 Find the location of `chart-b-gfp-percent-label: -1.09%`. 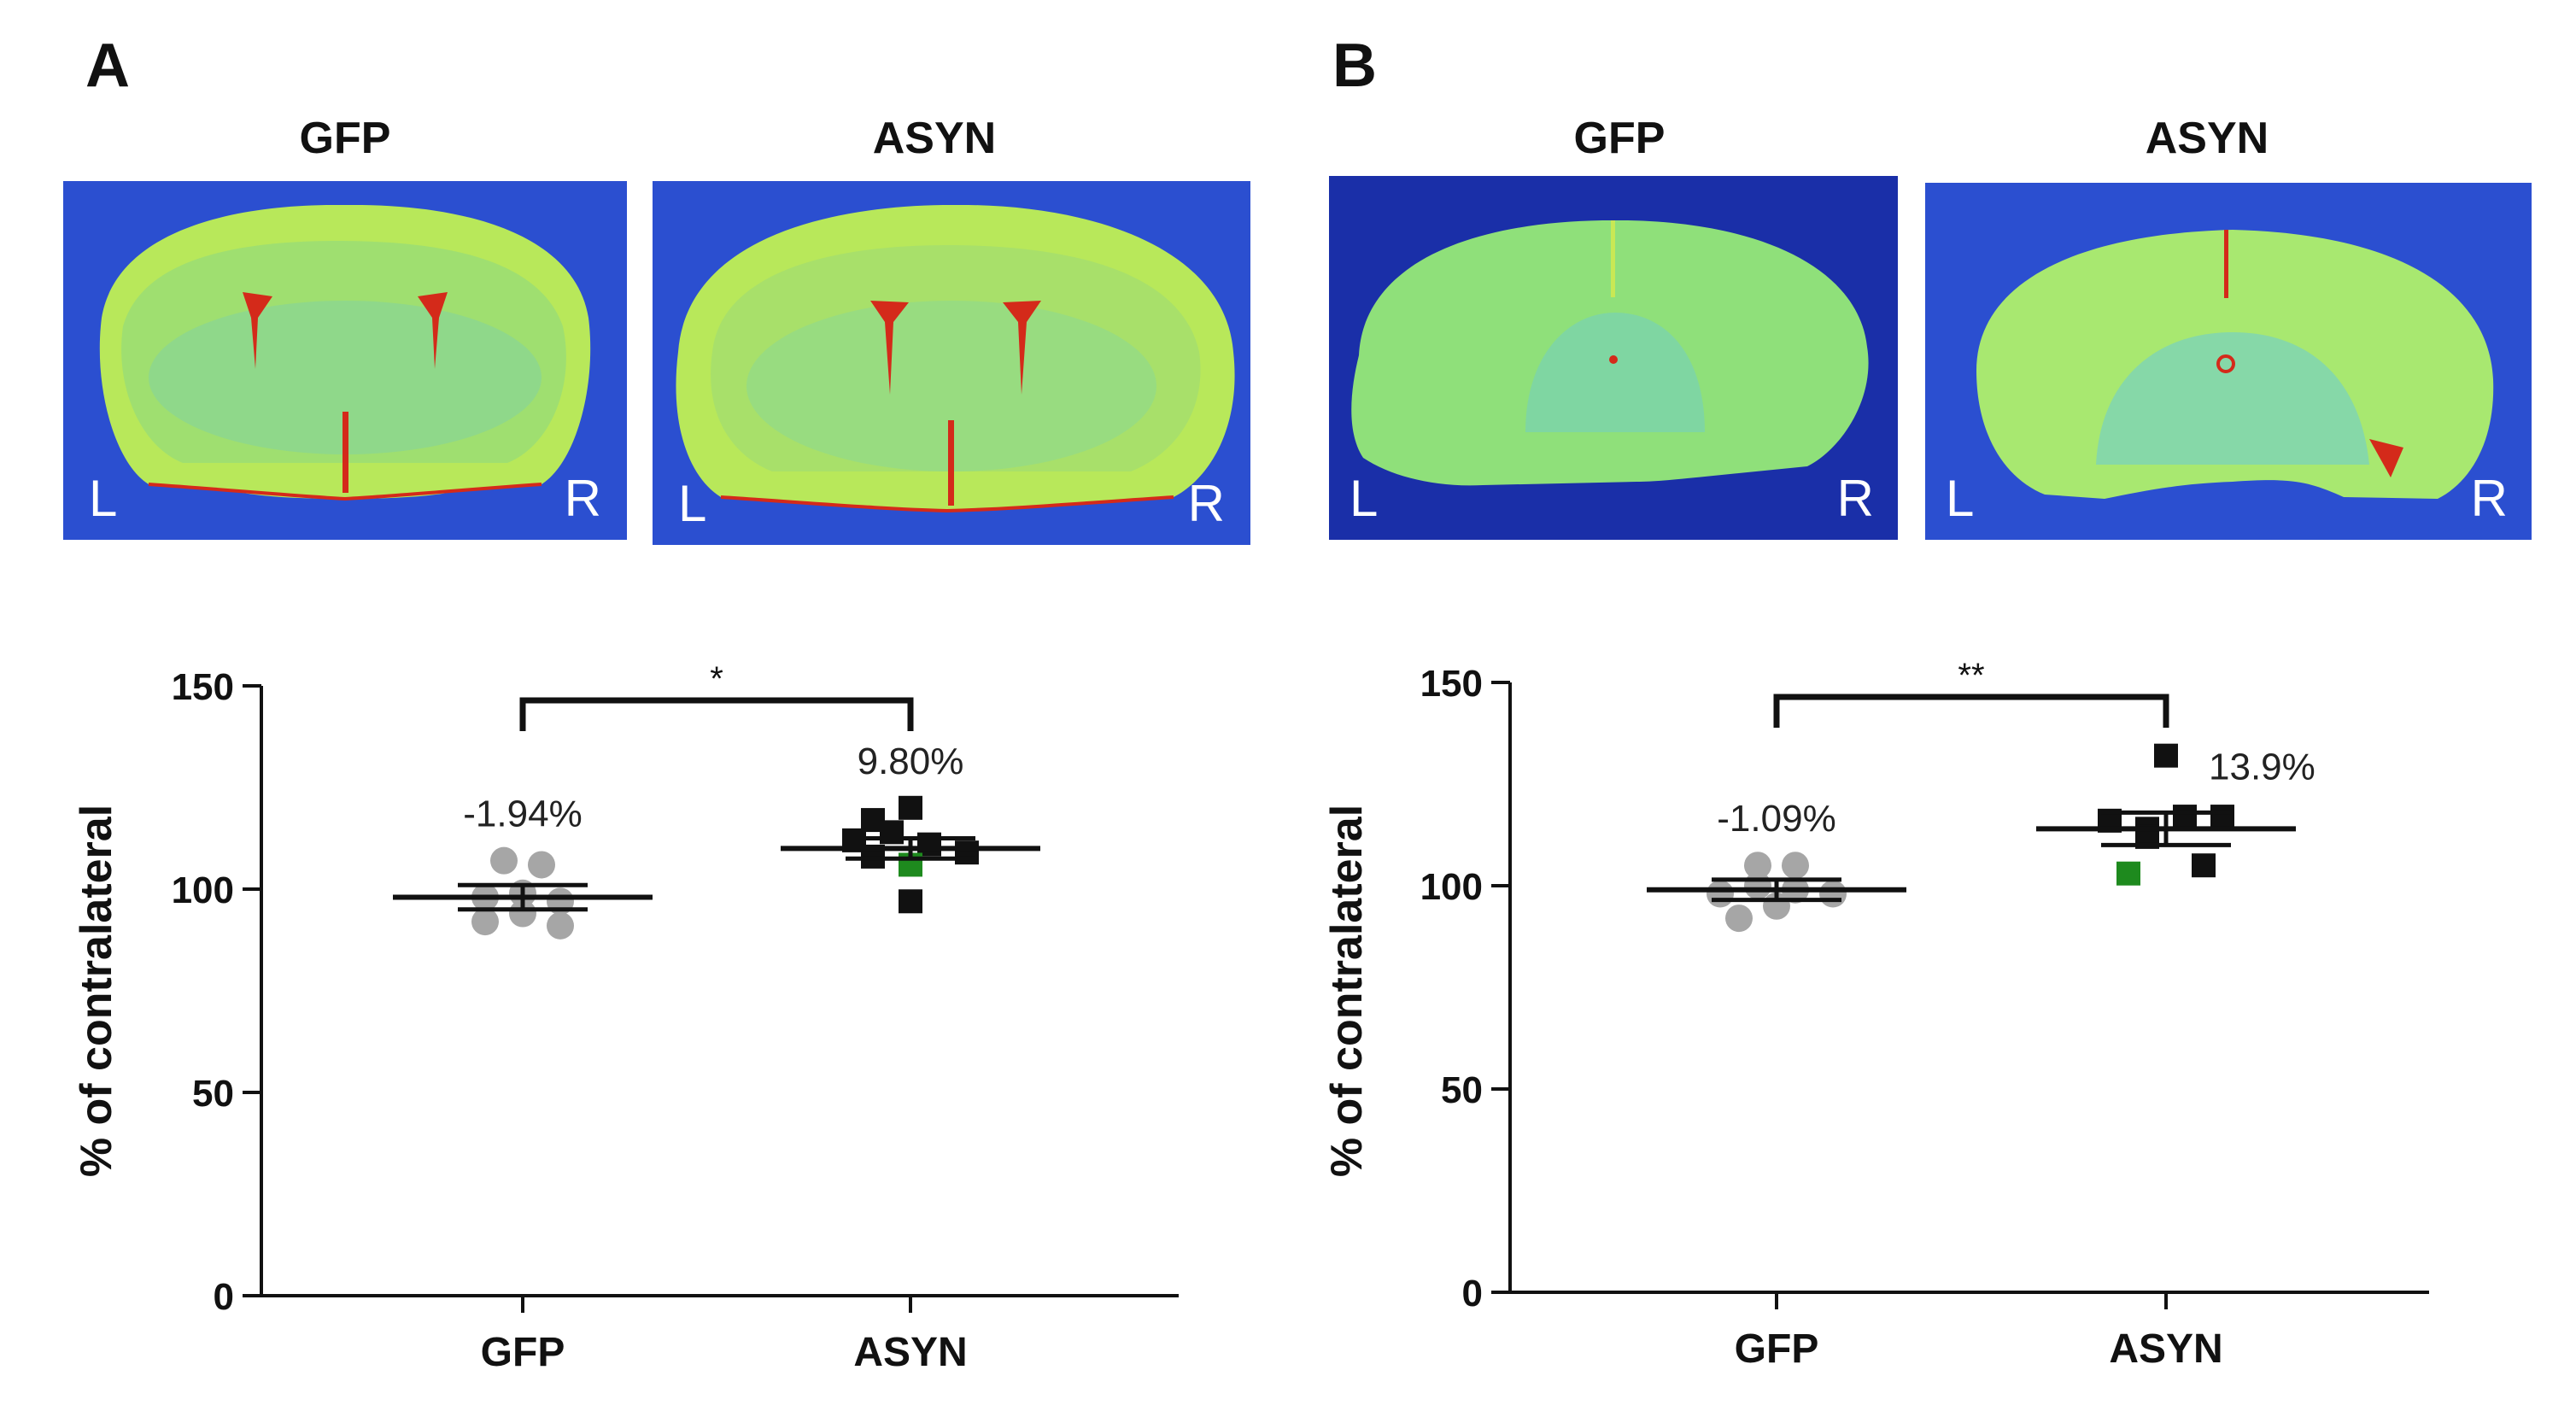

chart-b-gfp-percent-label: -1.09% is located at coordinates (1776, 819).